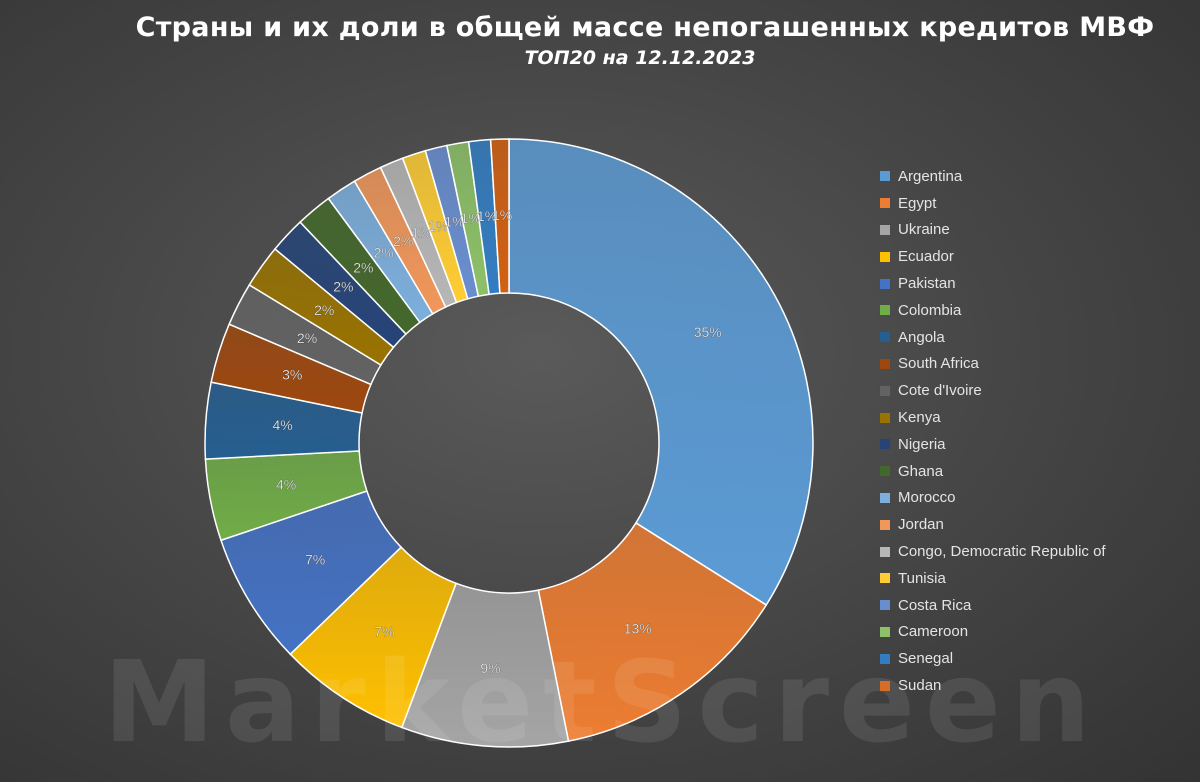 The height and width of the screenshot is (782, 1200). Describe the element at coordinates (926, 659) in the screenshot. I see `legend-label: Senegal` at that location.